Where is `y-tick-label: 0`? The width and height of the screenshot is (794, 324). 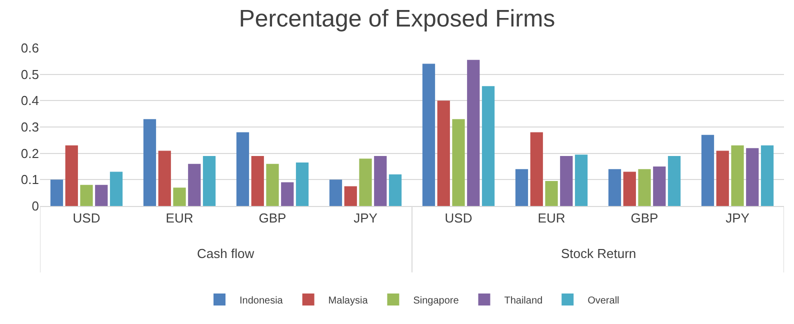 y-tick-label: 0 is located at coordinates (35, 206).